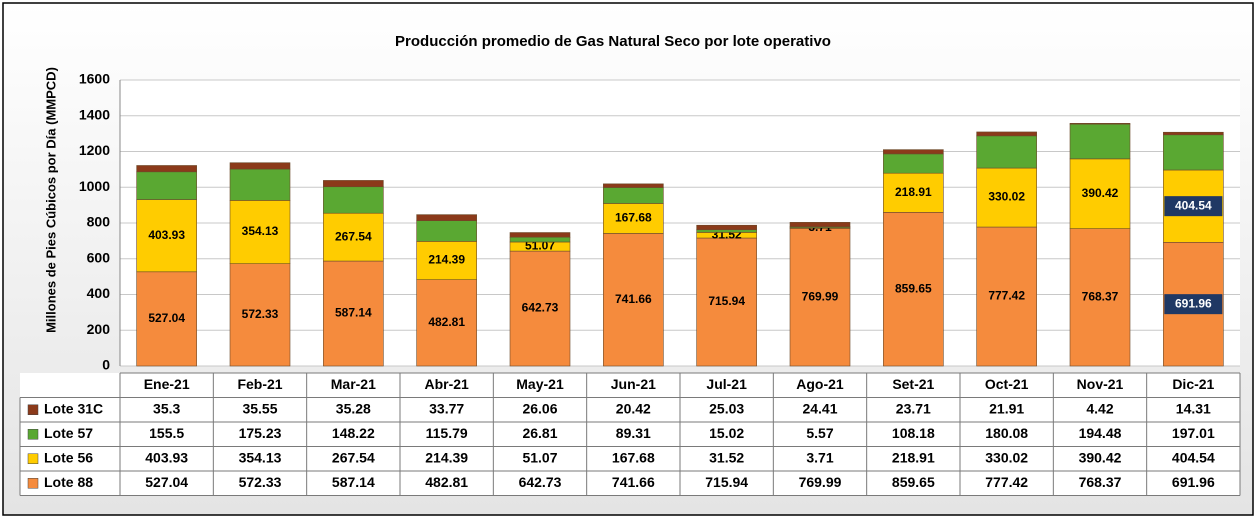  Describe the element at coordinates (446, 482) in the screenshot. I see `table-cell: 482.81` at that location.